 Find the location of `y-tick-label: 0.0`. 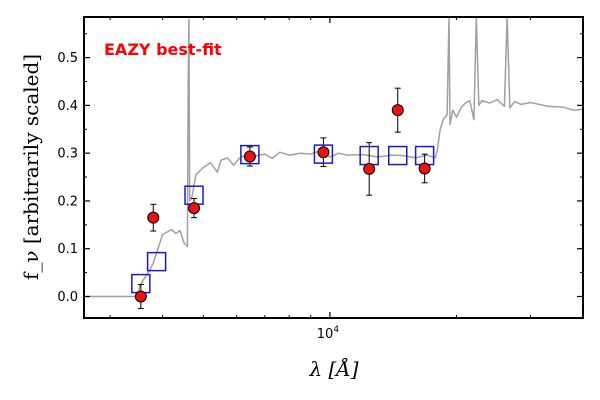

y-tick-label: 0.0 is located at coordinates (67, 297).